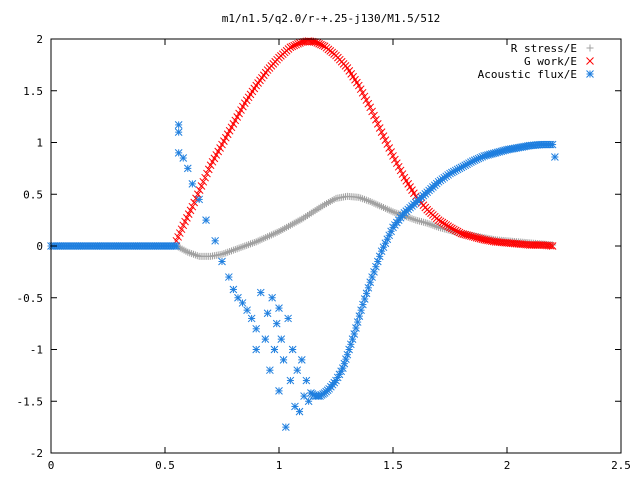 The image size is (640, 480). What do you see at coordinates (527, 74) in the screenshot?
I see `legend-label: Acoustic flux/E` at bounding box center [527, 74].